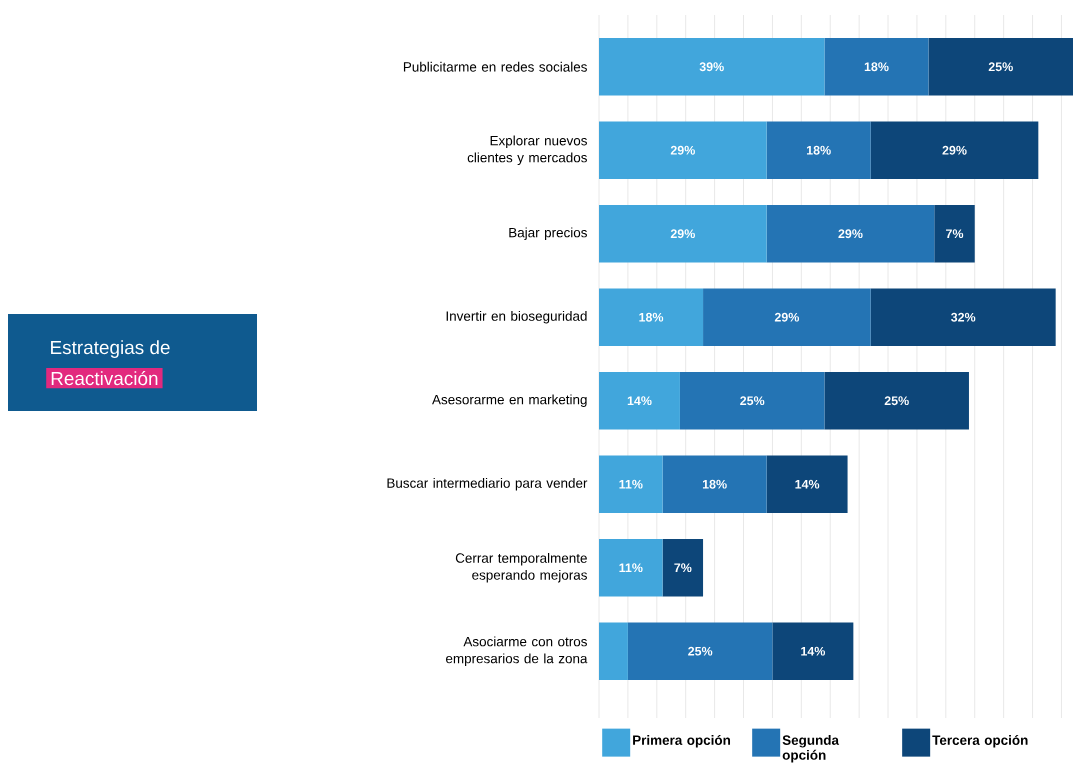  Describe the element at coordinates (548, 234) in the screenshot. I see `y-tick-label: Bajar precios` at that location.